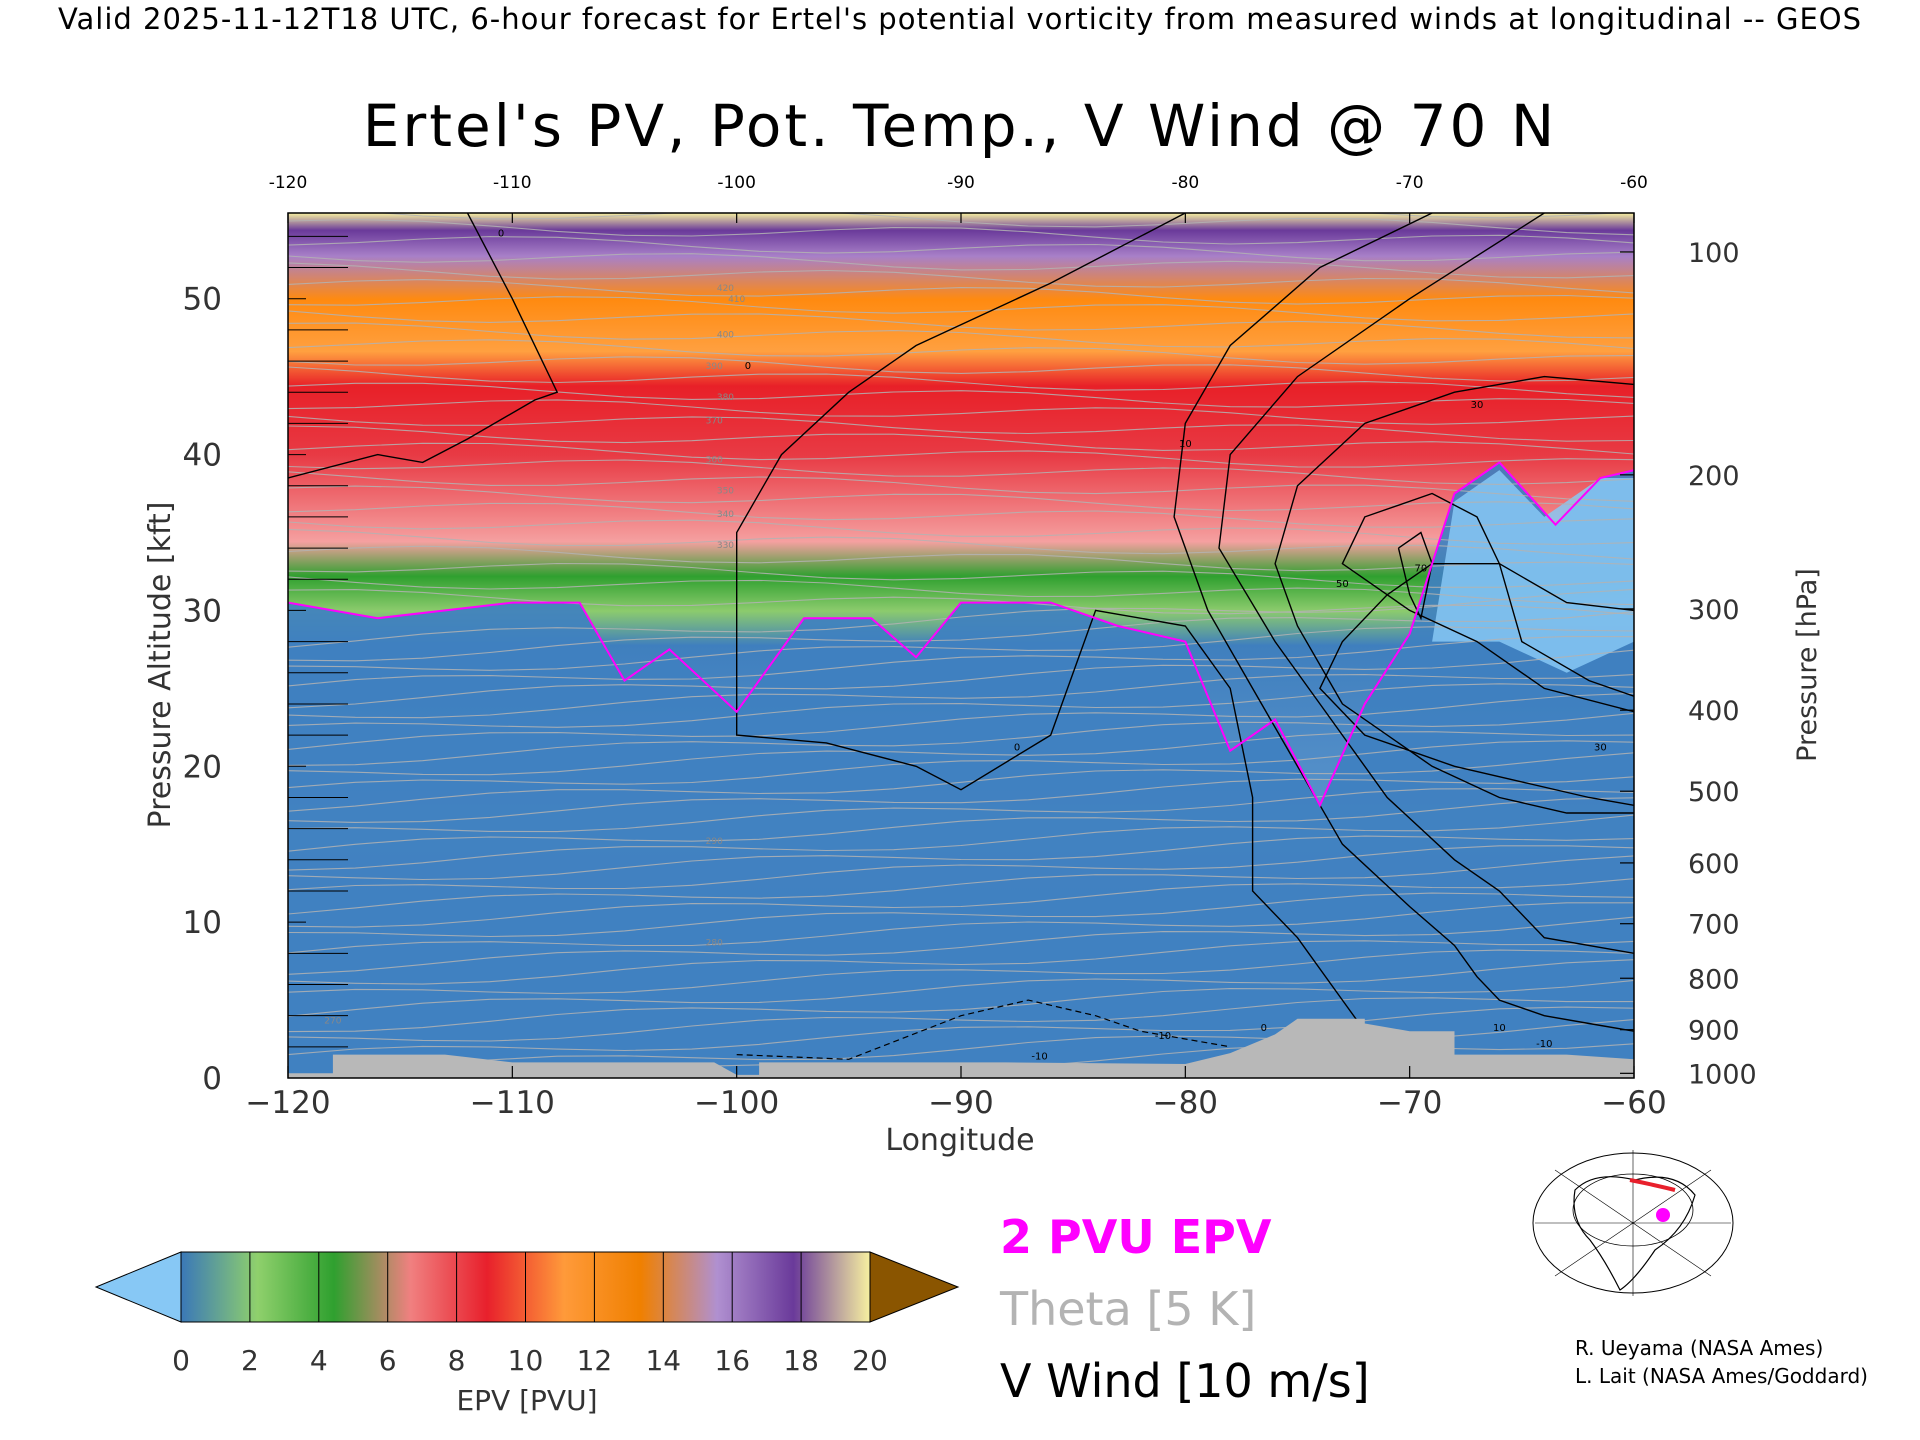 The height and width of the screenshot is (1440, 1920). I want to click on location-marker-icon, so click(1663, 1215).